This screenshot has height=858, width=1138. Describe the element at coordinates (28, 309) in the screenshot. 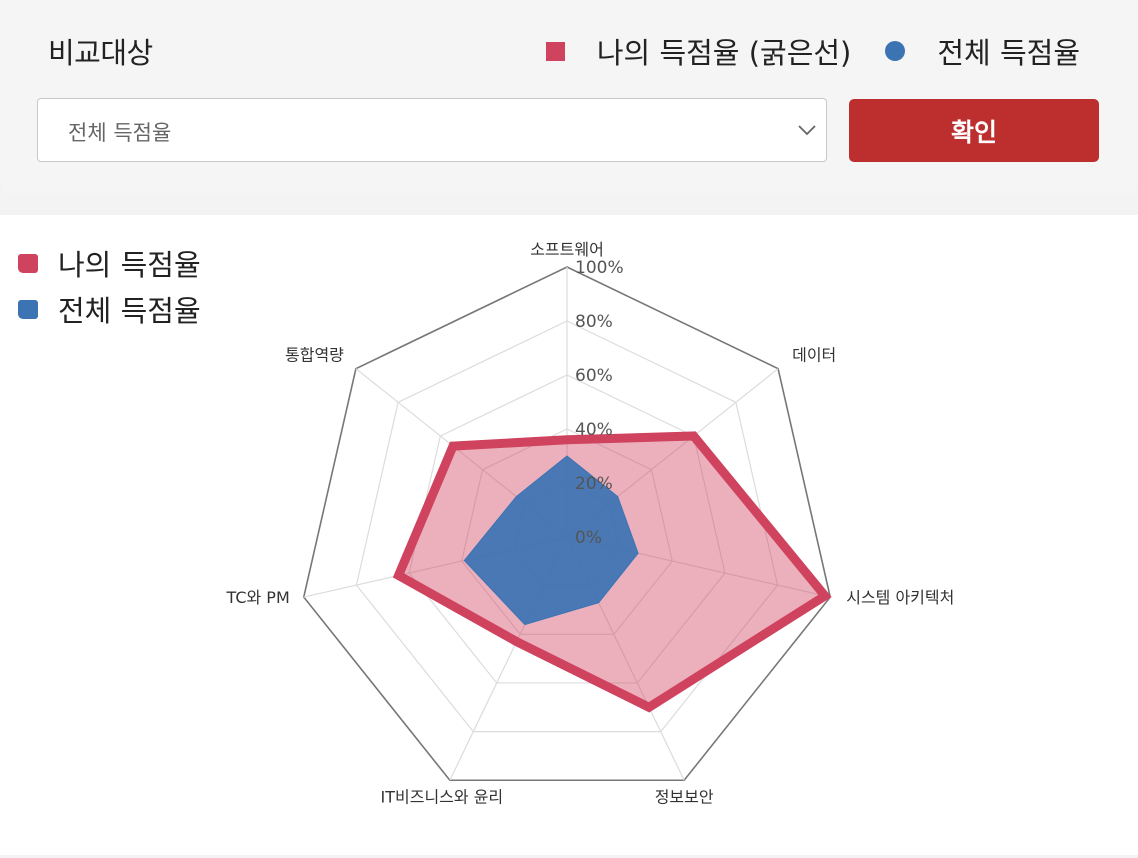

I see `total-score-swatch` at that location.